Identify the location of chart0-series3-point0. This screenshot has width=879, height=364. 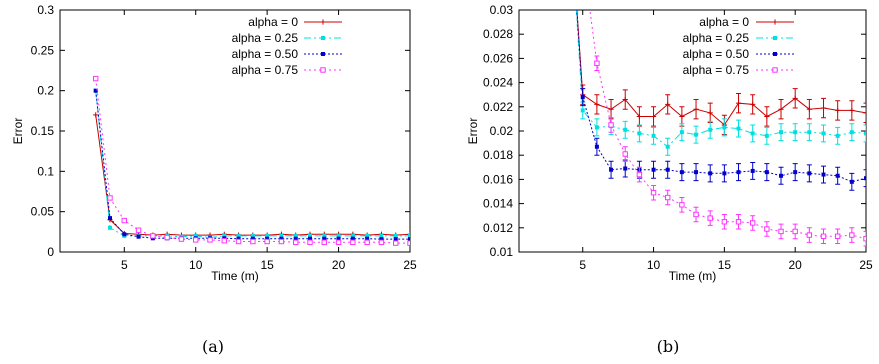
(96, 78).